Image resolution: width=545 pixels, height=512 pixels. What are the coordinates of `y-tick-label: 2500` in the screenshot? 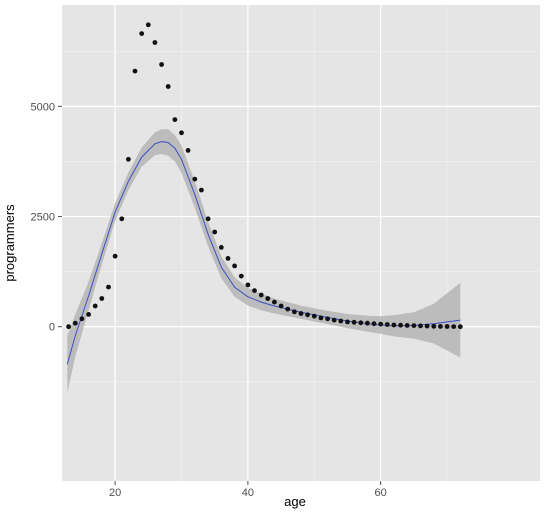 It's located at (43, 218).